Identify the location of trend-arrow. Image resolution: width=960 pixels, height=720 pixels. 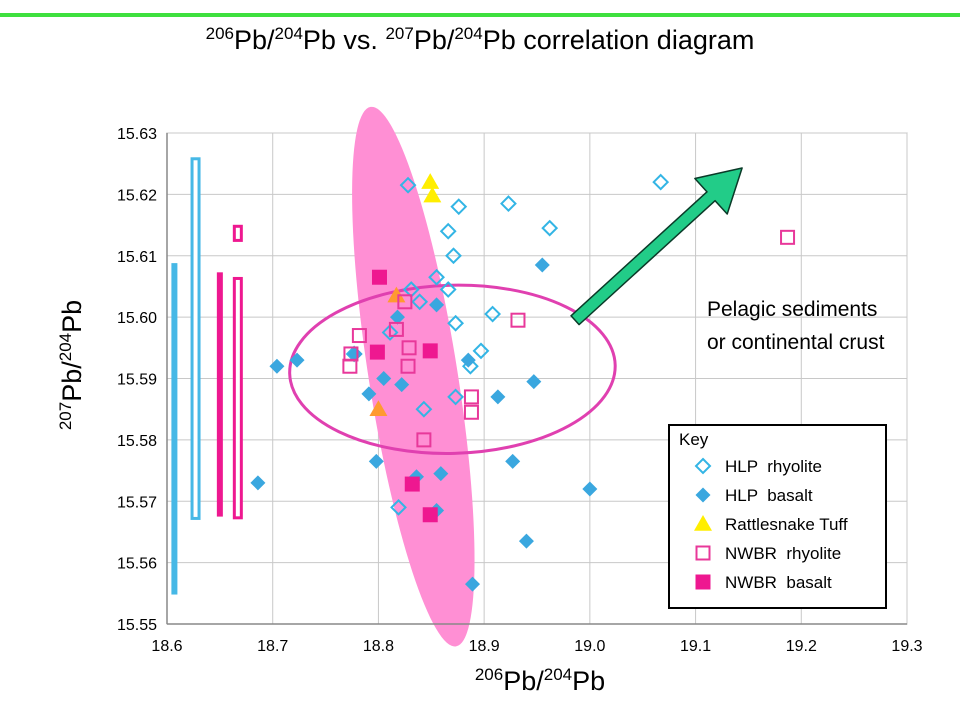
(656, 246).